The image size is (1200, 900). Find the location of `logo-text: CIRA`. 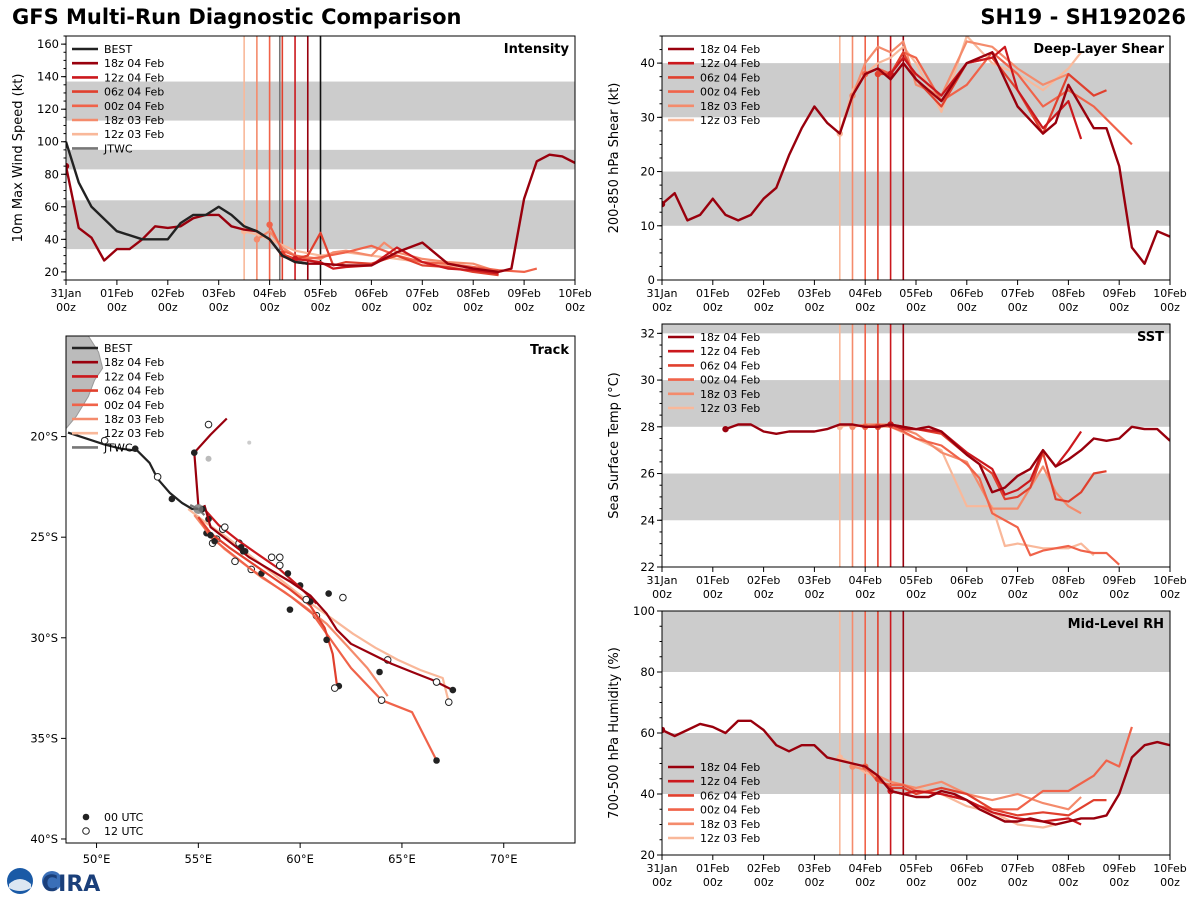

logo-text: CIRA is located at coordinates (71, 884).